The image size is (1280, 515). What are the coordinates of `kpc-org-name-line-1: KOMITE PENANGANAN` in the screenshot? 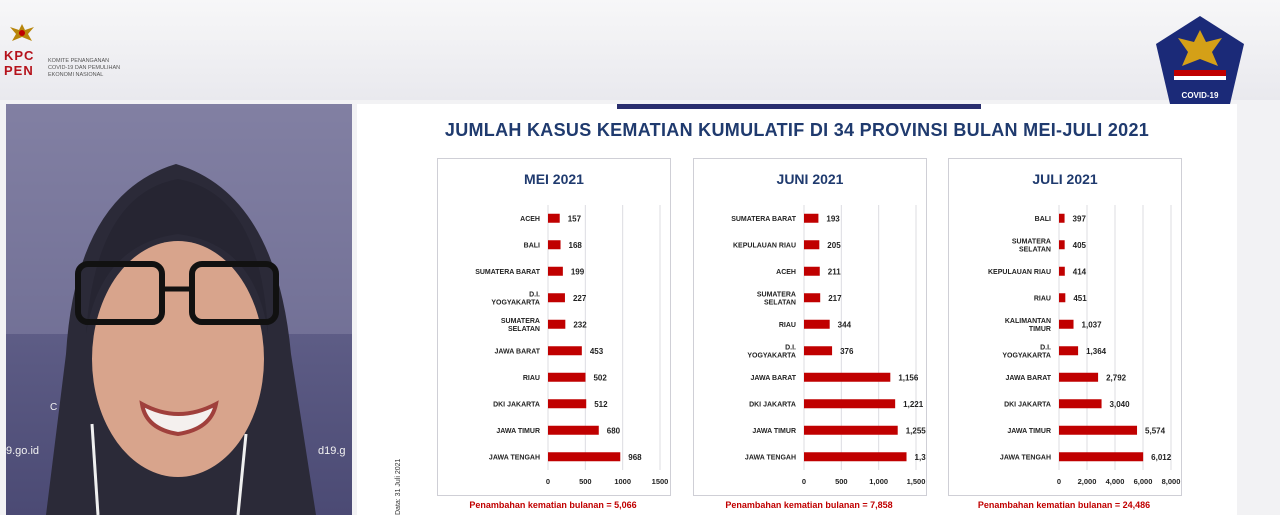 It's located at (79, 61).